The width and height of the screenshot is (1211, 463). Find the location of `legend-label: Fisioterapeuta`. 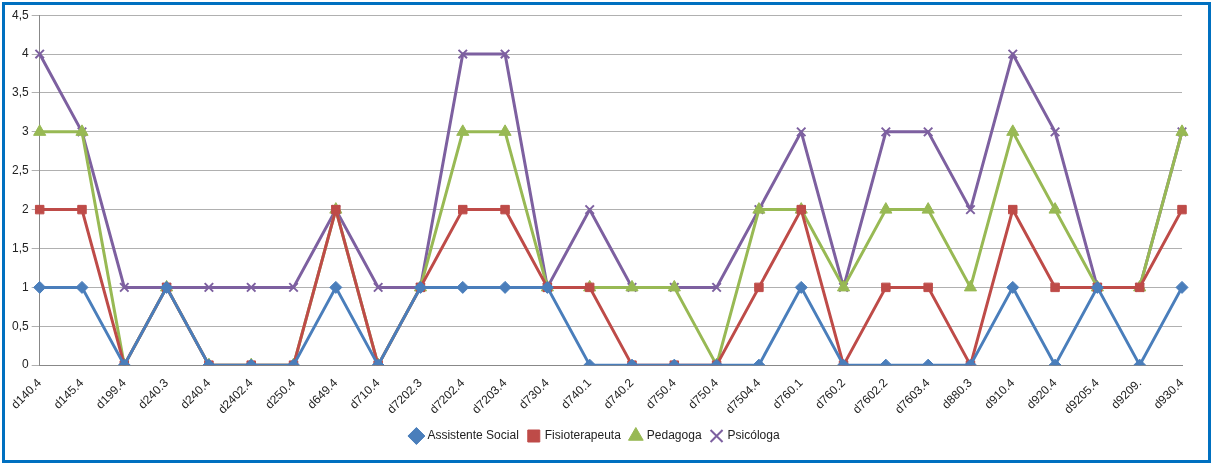

legend-label: Fisioterapeuta is located at coordinates (583, 435).